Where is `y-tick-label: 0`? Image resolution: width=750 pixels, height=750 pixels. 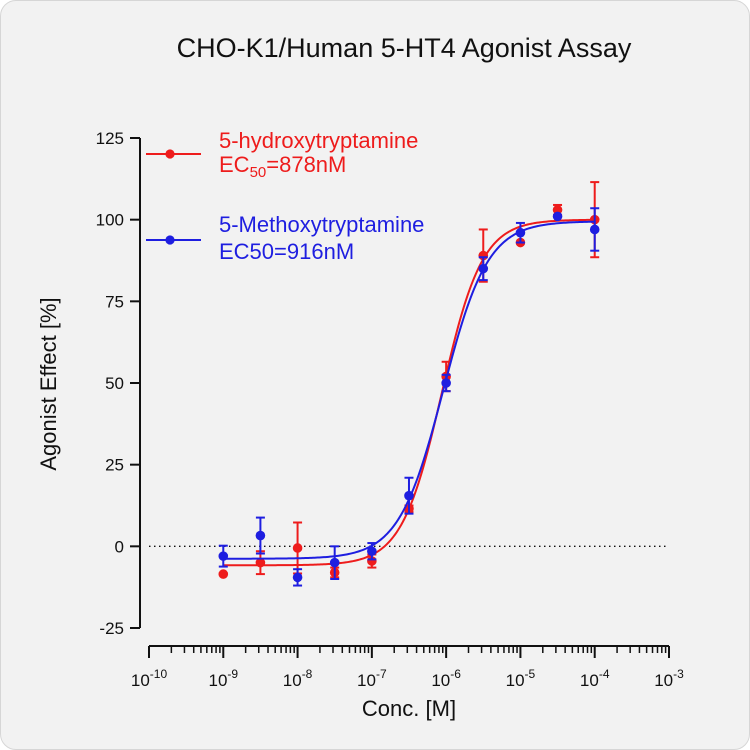 y-tick-label: 0 is located at coordinates (119, 546).